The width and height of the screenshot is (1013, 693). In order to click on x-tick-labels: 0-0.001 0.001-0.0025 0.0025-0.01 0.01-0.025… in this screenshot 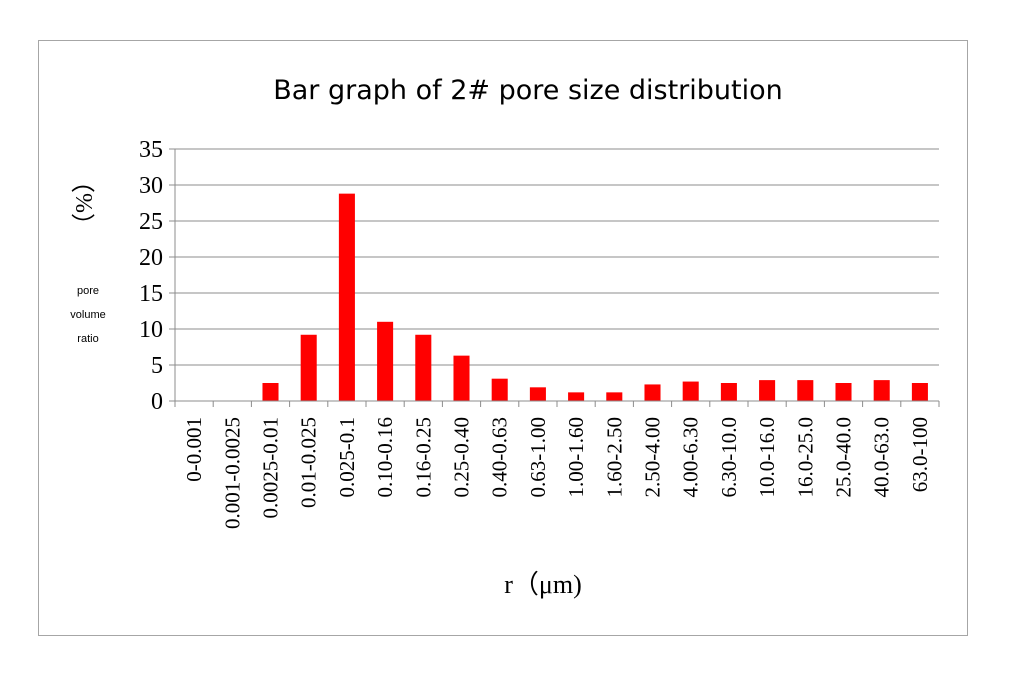, I will do `click(557, 473)`.